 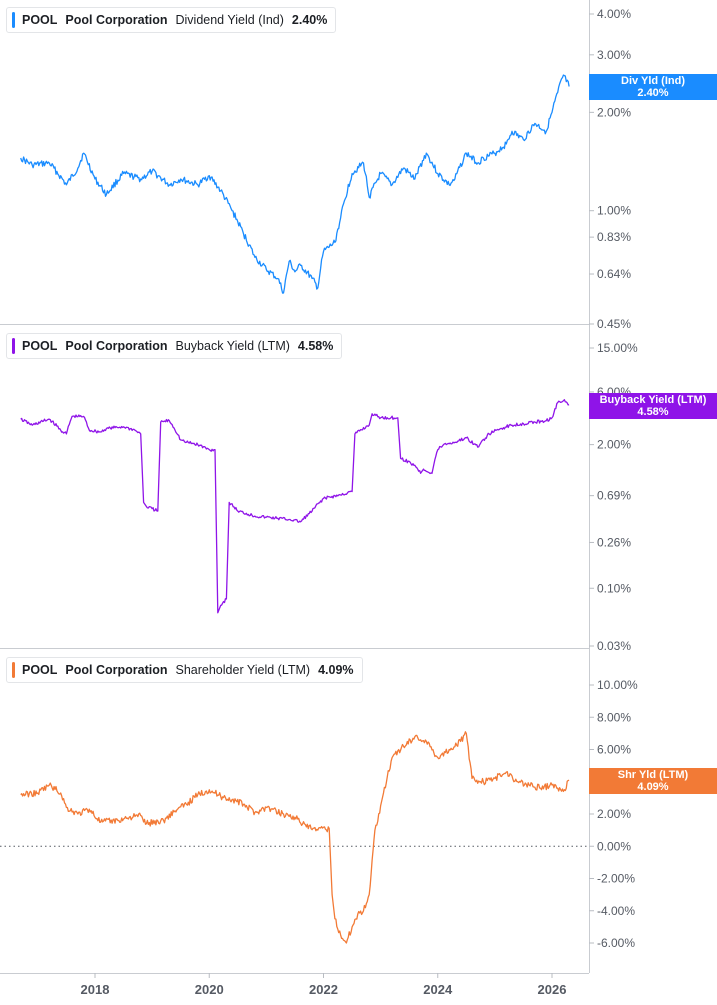 What do you see at coordinates (232, 346) in the screenshot?
I see `legend-metric: Buyback Yield (LTM)` at bounding box center [232, 346].